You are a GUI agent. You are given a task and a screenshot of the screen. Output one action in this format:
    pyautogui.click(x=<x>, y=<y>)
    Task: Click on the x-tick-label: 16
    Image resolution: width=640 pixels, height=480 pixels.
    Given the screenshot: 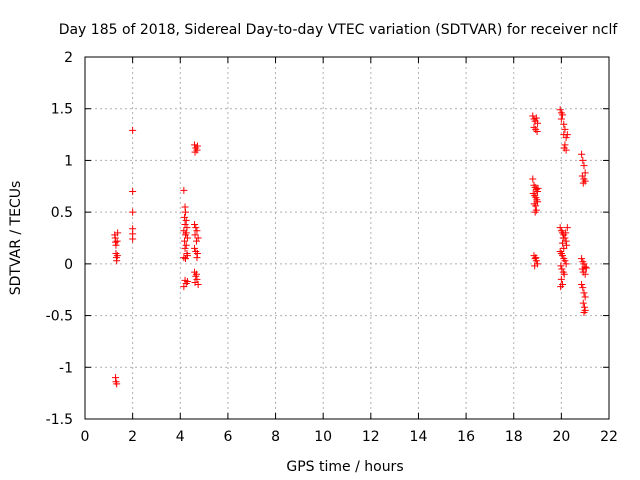 What is the action you would take?
    pyautogui.click(x=466, y=437)
    